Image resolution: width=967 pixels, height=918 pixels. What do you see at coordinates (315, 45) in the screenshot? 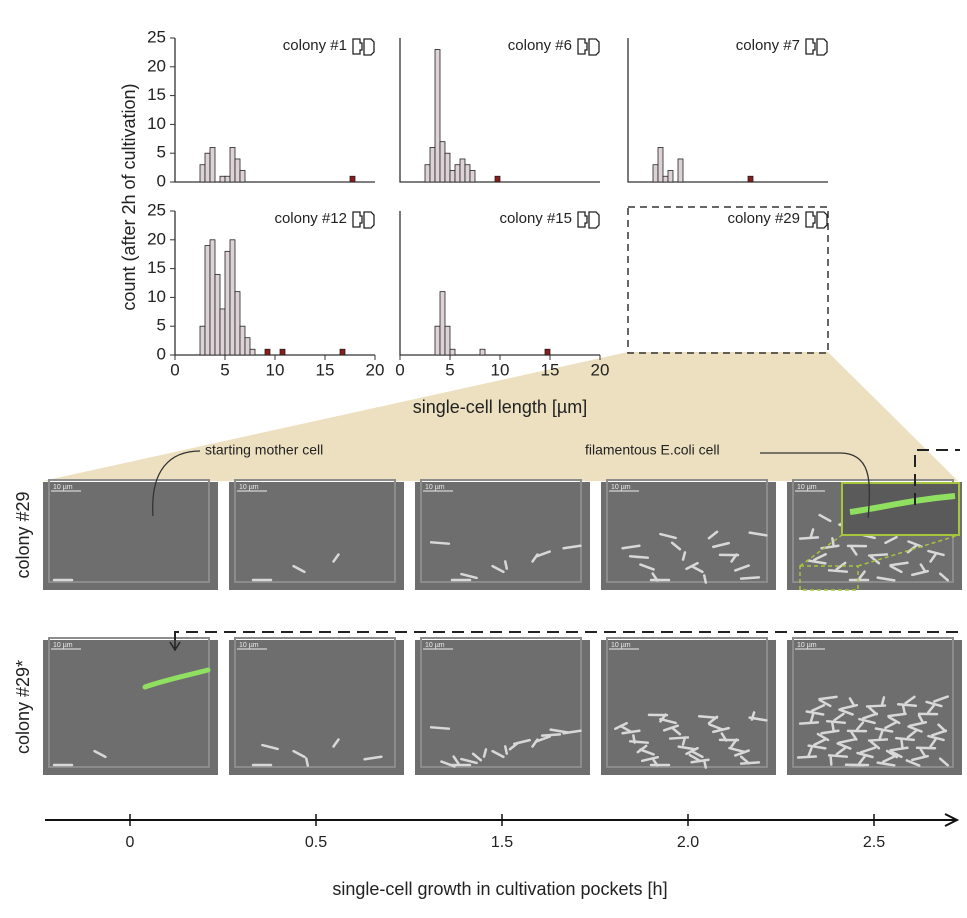
I see `panel-title: colony #1` at bounding box center [315, 45].